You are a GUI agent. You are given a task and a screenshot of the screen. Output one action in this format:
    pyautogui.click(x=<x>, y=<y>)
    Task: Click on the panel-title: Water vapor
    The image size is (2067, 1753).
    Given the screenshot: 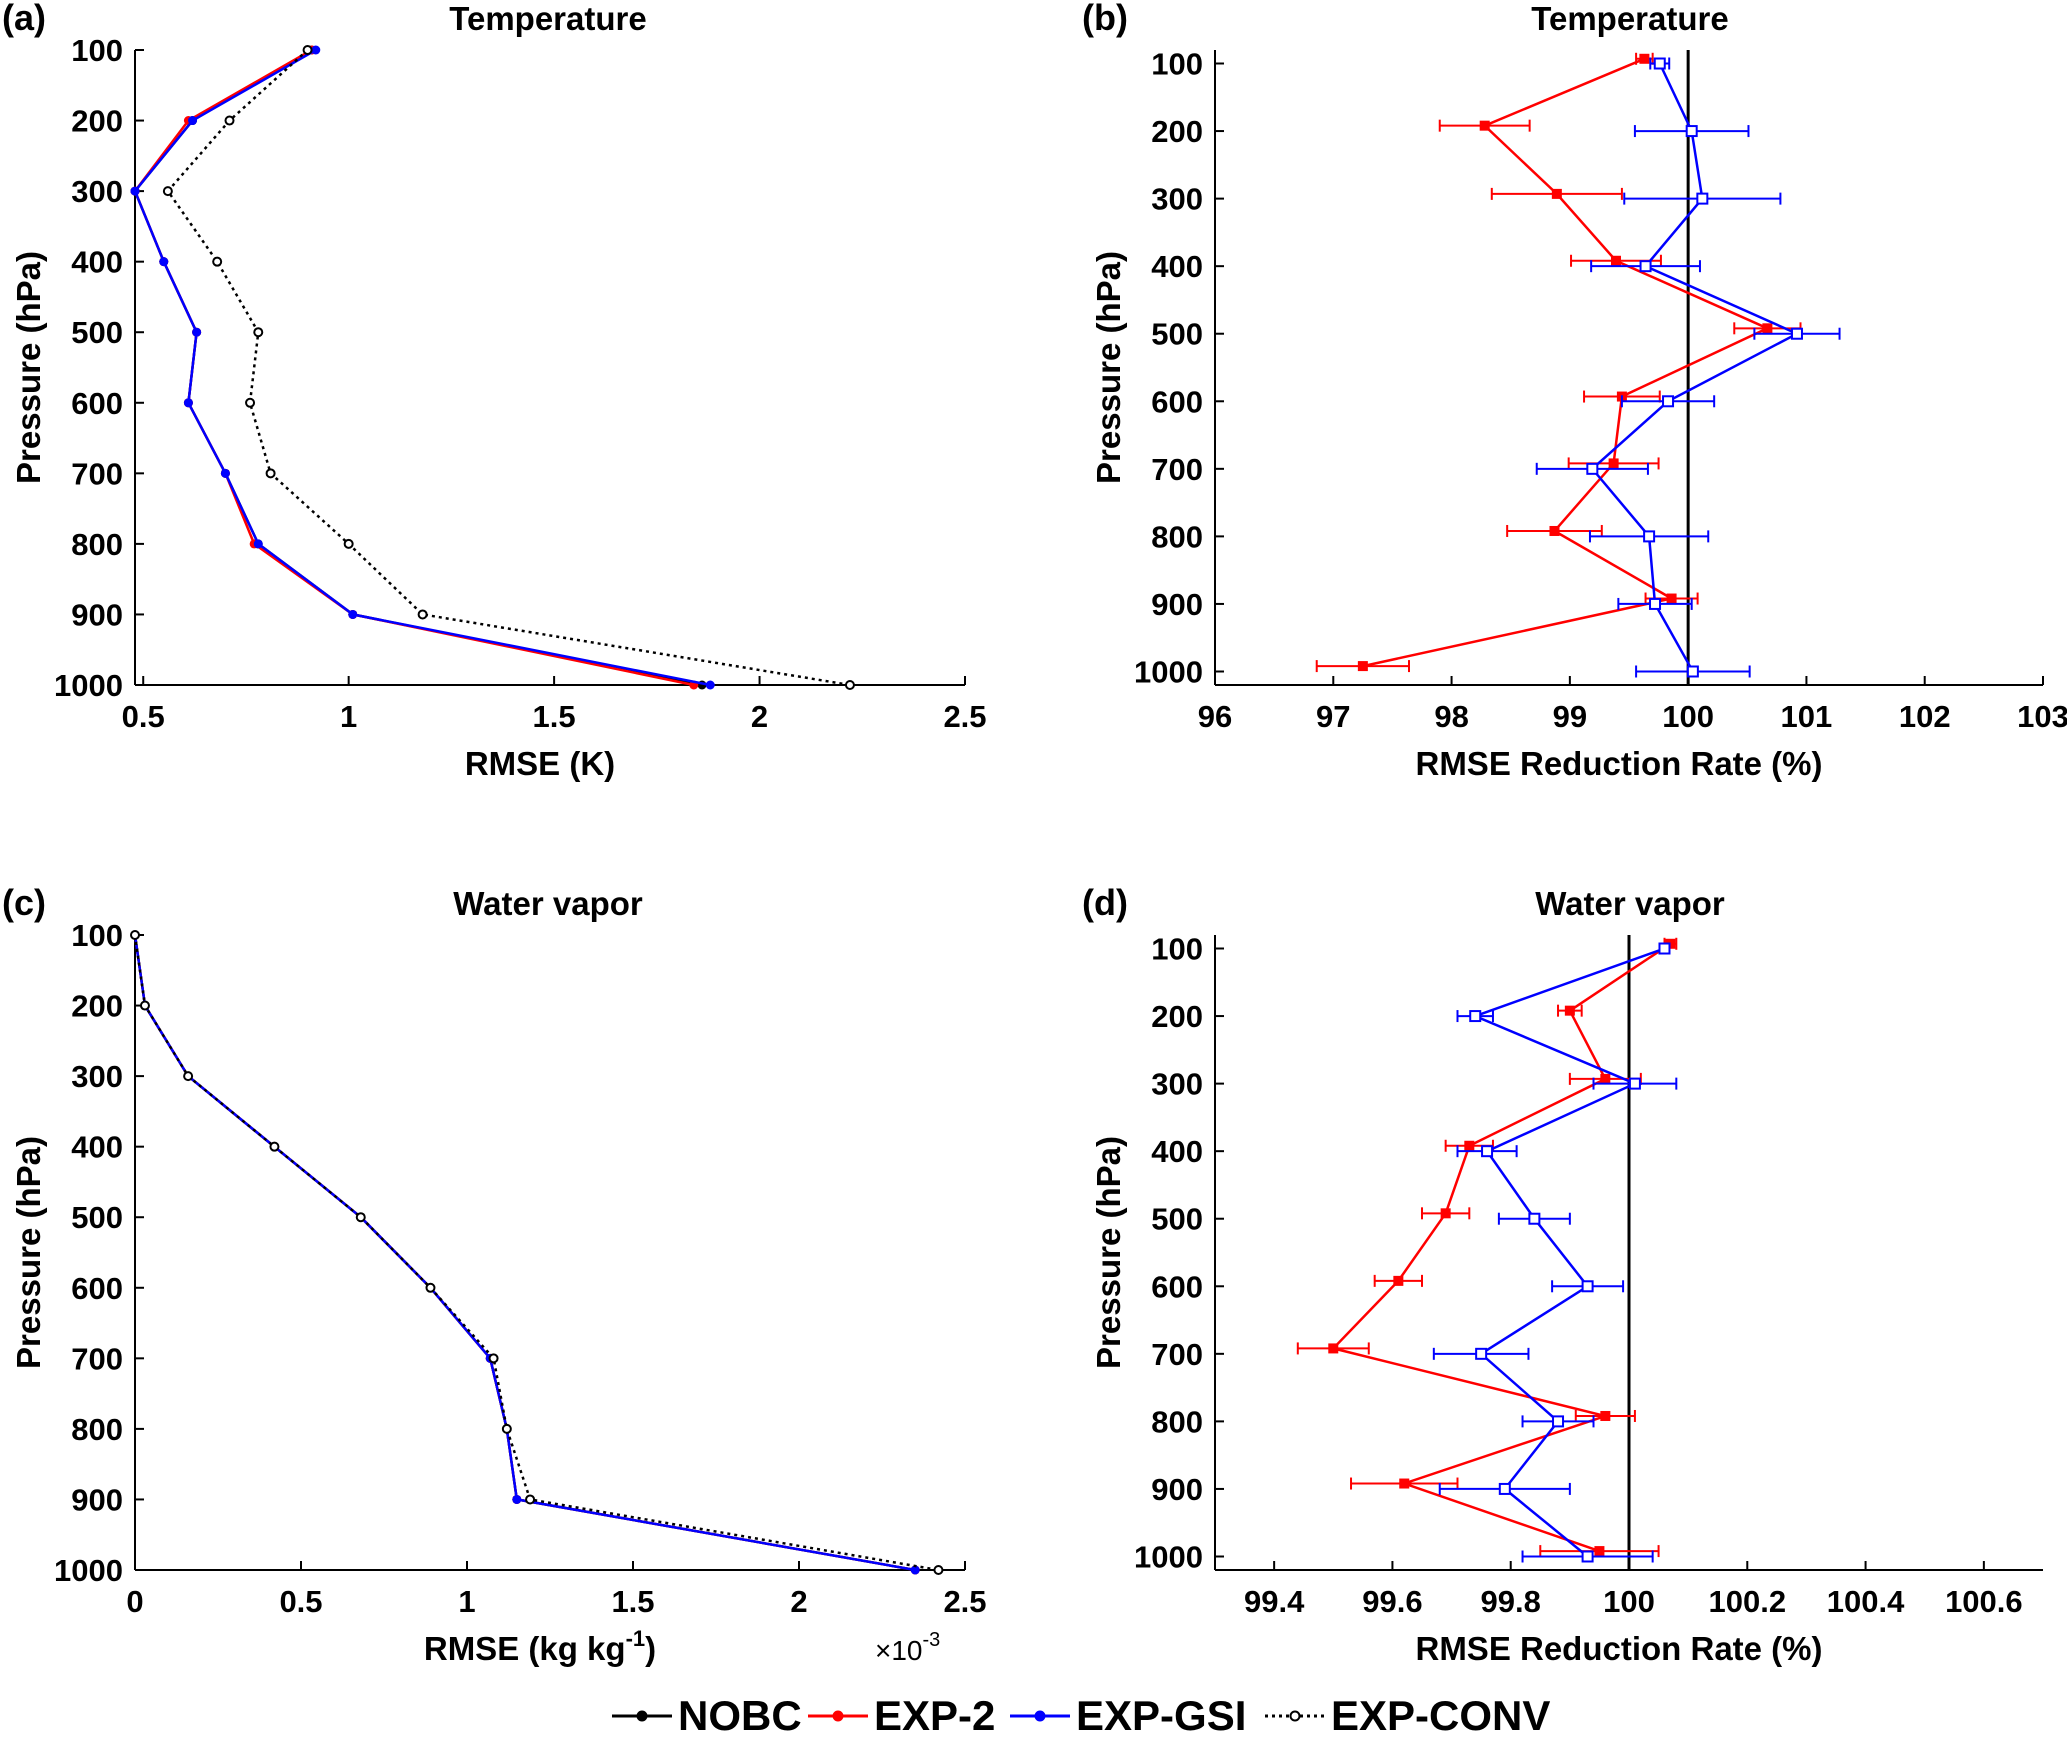 What is the action you would take?
    pyautogui.click(x=1630, y=903)
    